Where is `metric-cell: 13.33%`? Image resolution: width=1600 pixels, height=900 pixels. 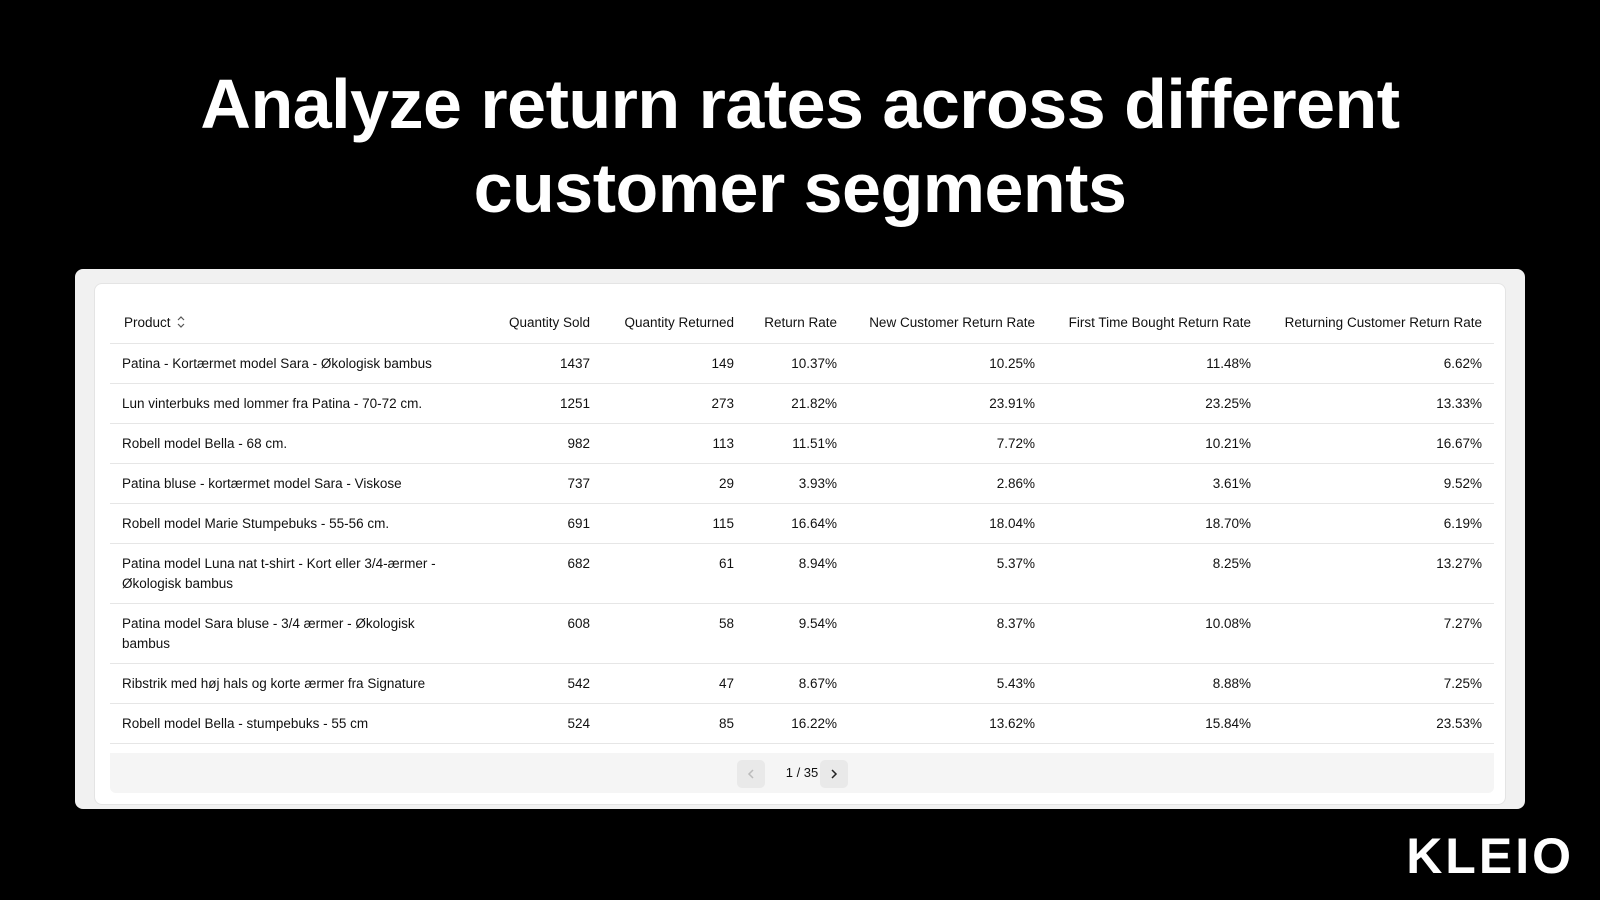
metric-cell: 13.33% is located at coordinates (1378, 403).